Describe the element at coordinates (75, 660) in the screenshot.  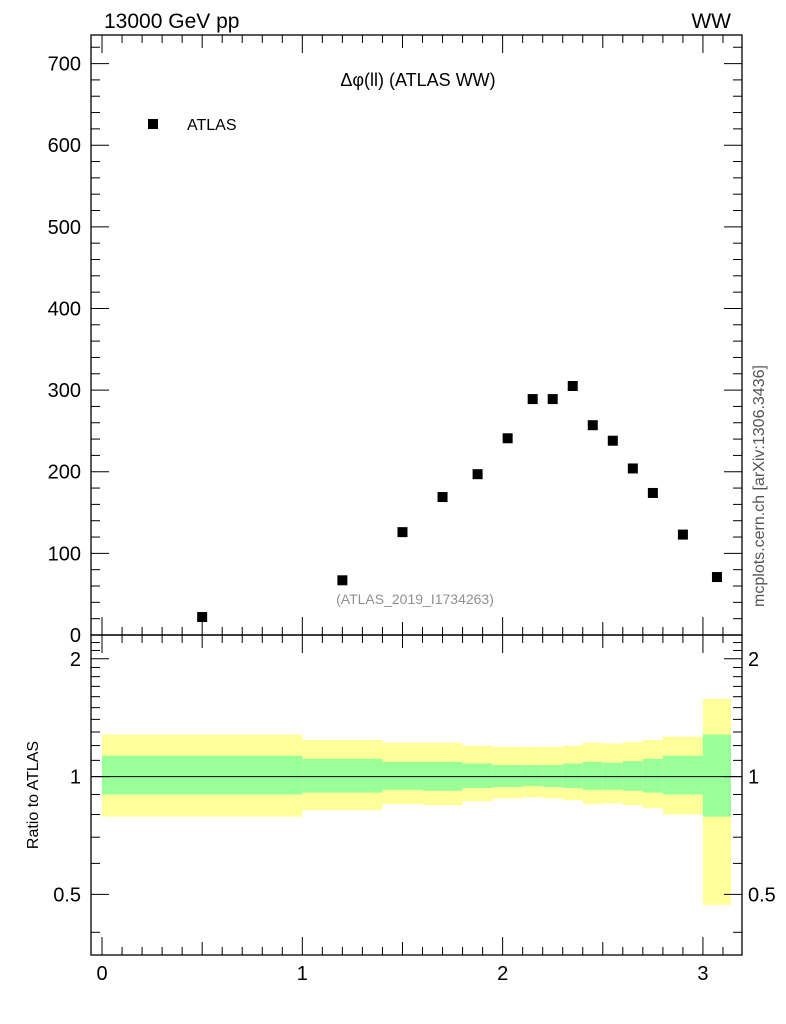
I see `ratio-y-tick-label-left: 2` at that location.